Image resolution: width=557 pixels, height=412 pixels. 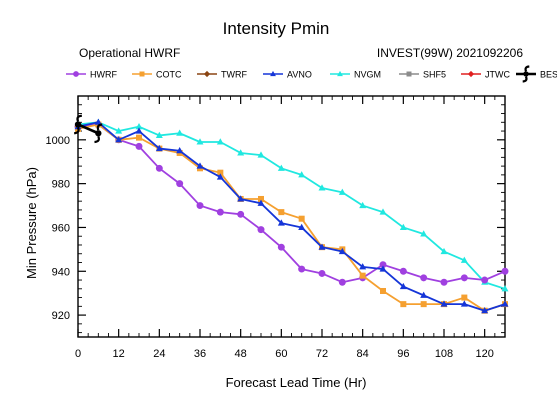 I want to click on legend-swatch-marker-cotc, so click(x=142, y=74).